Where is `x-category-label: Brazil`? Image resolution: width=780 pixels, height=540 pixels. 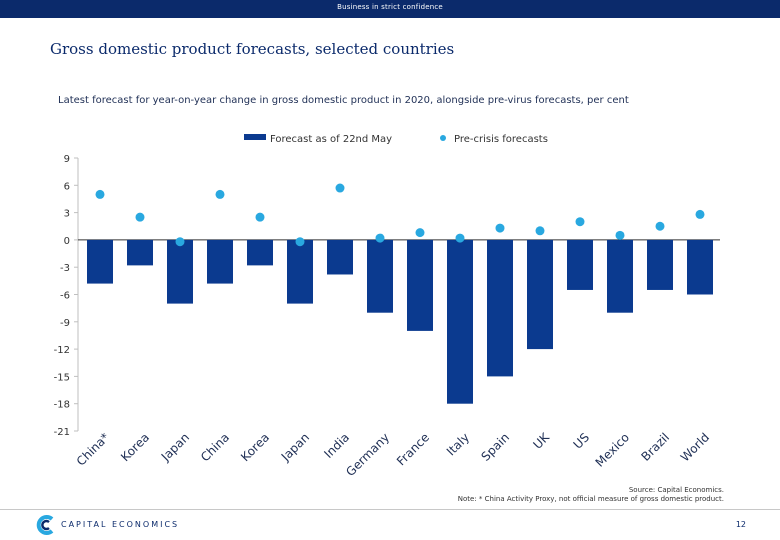
x-category-label: Brazil is located at coordinates (656, 447).